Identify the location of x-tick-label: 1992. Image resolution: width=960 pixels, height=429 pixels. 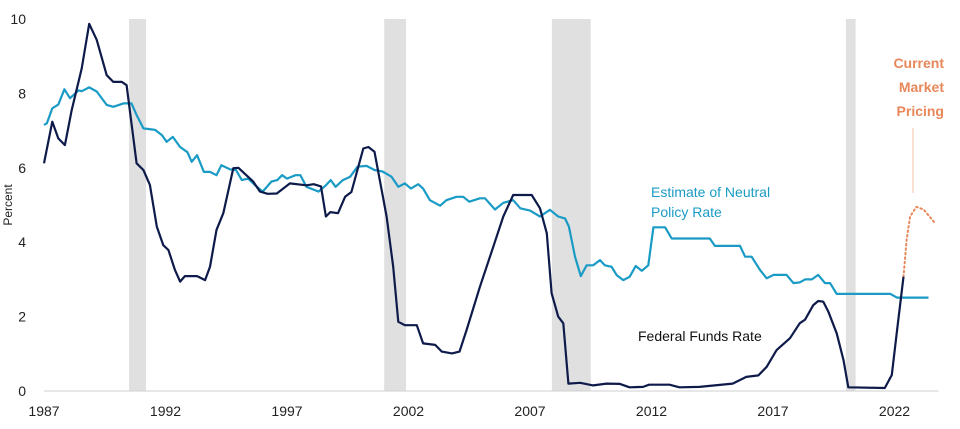
(165, 411).